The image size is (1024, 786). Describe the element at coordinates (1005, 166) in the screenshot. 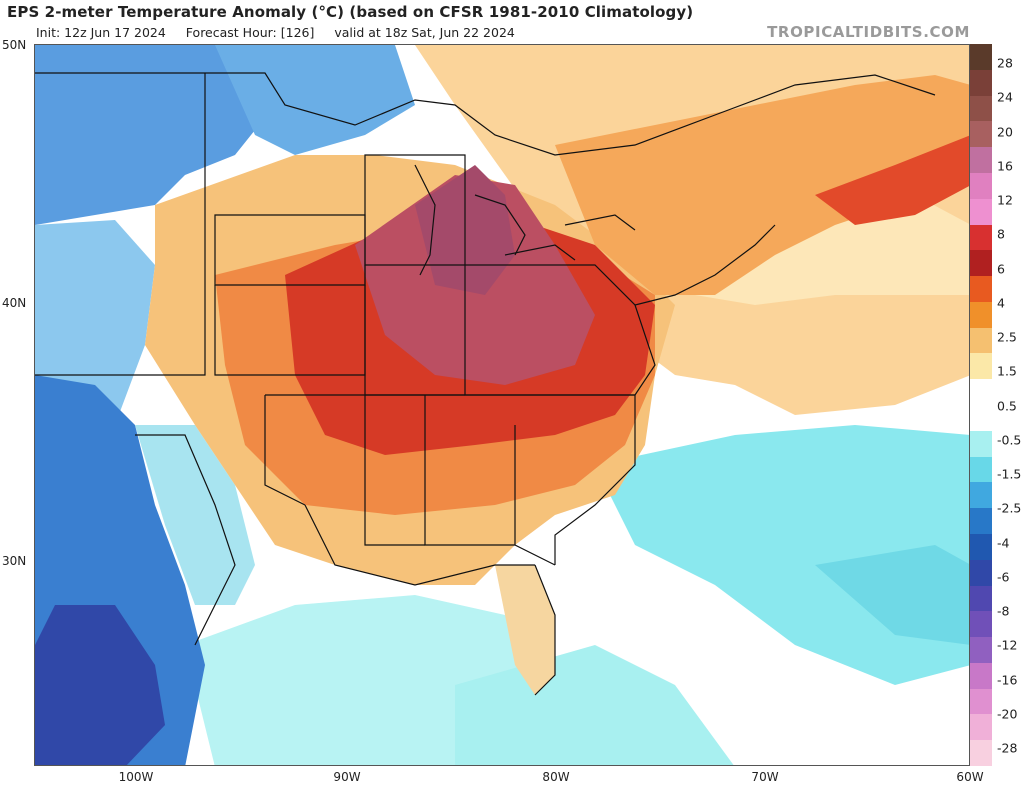

I see `color-scale-label: 16` at that location.